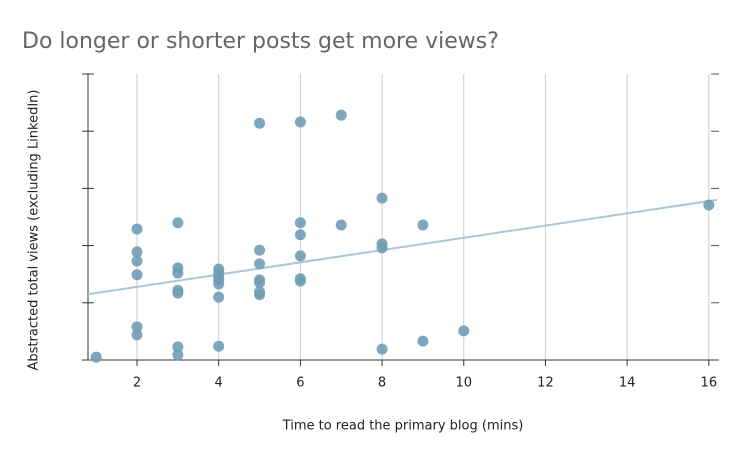  What do you see at coordinates (300, 383) in the screenshot?
I see `x-tick-label: 6` at bounding box center [300, 383].